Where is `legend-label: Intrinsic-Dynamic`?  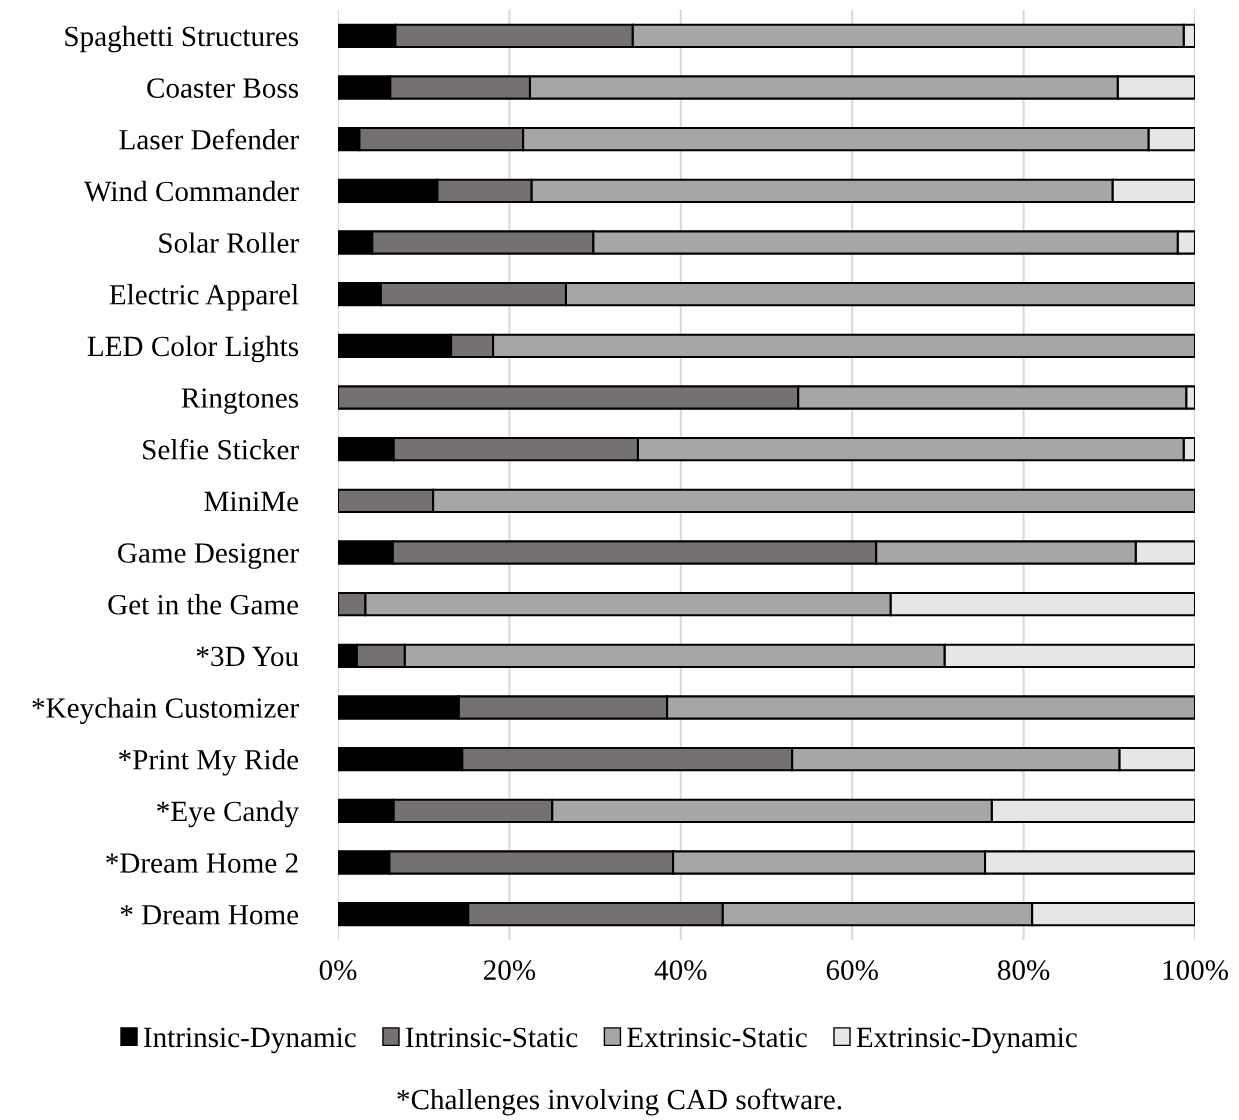
legend-label: Intrinsic-Dynamic is located at coordinates (249, 1040).